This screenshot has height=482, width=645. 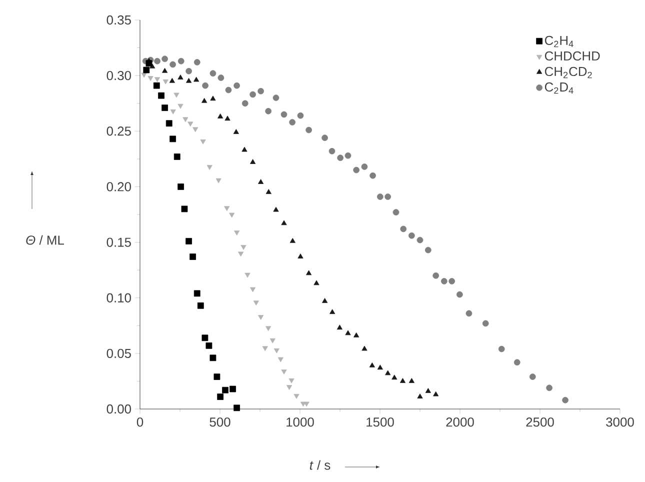 I want to click on y-tick-label: 0.15, so click(x=118, y=242).